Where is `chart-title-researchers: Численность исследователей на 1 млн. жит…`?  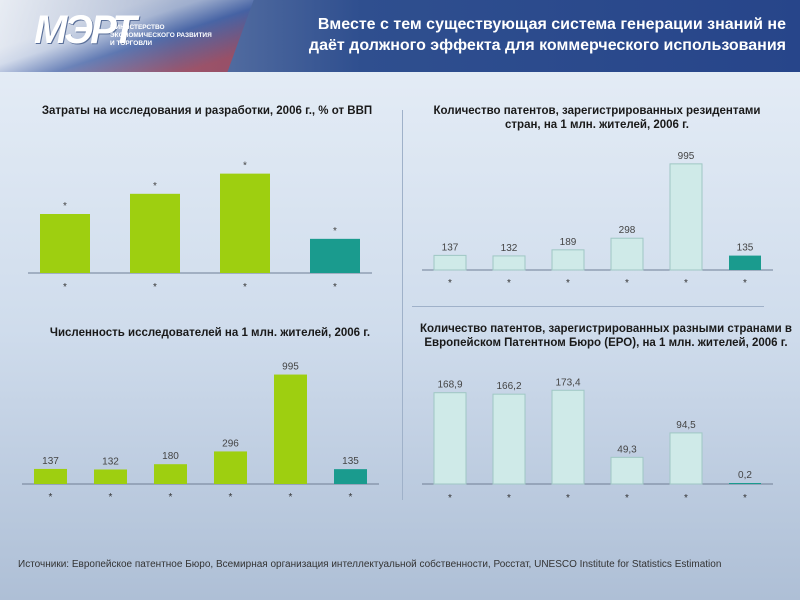 chart-title-researchers: Численность исследователей на 1 млн. жит… is located at coordinates (210, 333).